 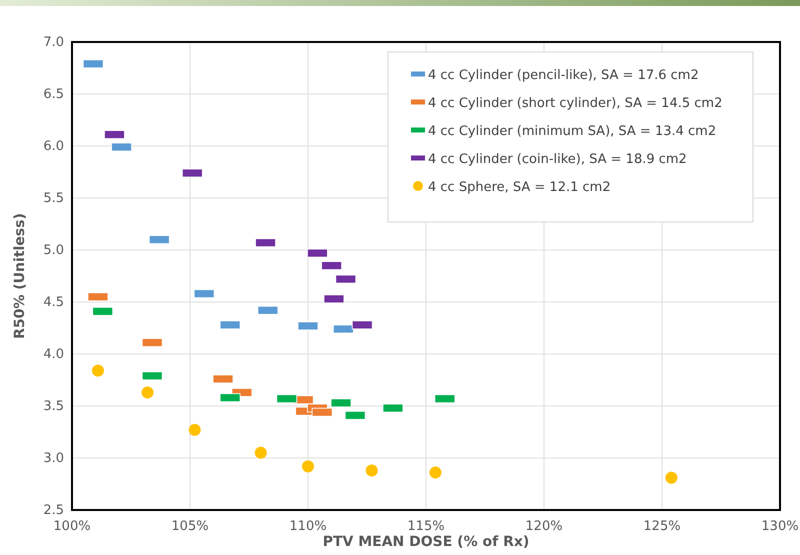 What do you see at coordinates (190, 526) in the screenshot?
I see `x-tick-label: 105%` at bounding box center [190, 526].